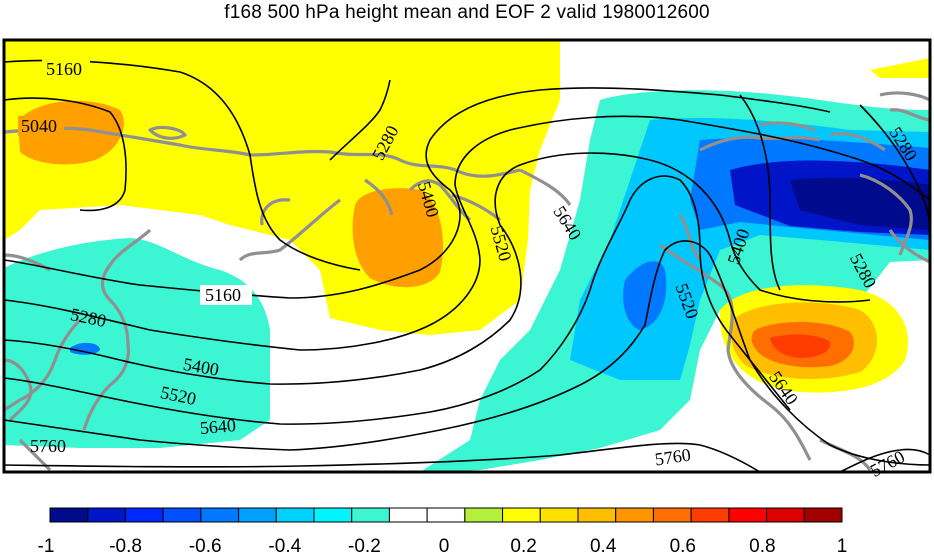 The height and width of the screenshot is (558, 934). What do you see at coordinates (683, 546) in the screenshot?
I see `colorbar-tick-label: 0.6` at bounding box center [683, 546].